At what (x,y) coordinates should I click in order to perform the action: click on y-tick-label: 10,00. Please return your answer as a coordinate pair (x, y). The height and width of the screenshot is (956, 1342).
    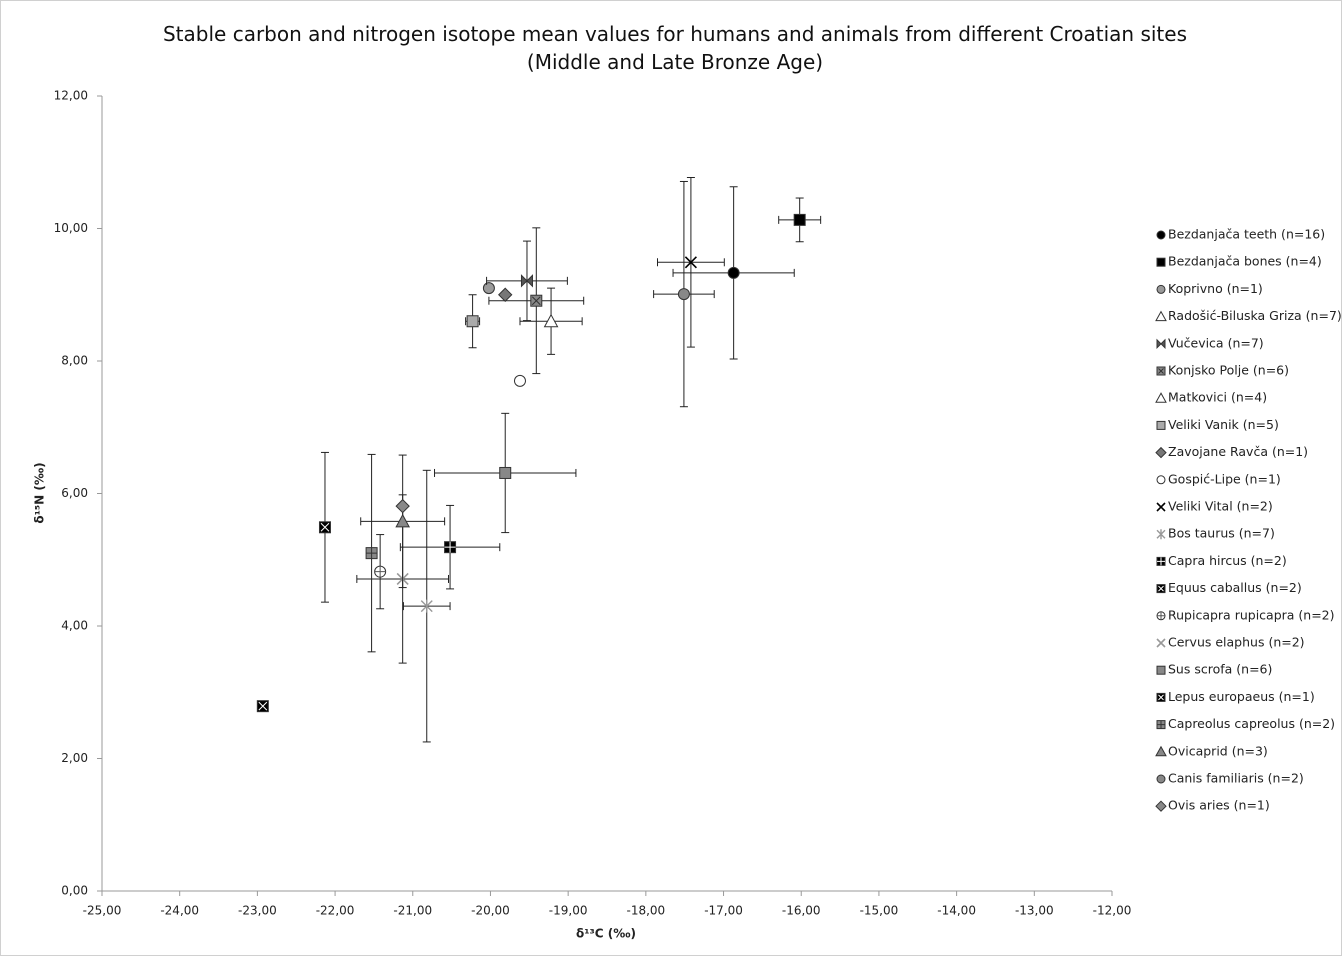
    Looking at the image, I should click on (71, 228).